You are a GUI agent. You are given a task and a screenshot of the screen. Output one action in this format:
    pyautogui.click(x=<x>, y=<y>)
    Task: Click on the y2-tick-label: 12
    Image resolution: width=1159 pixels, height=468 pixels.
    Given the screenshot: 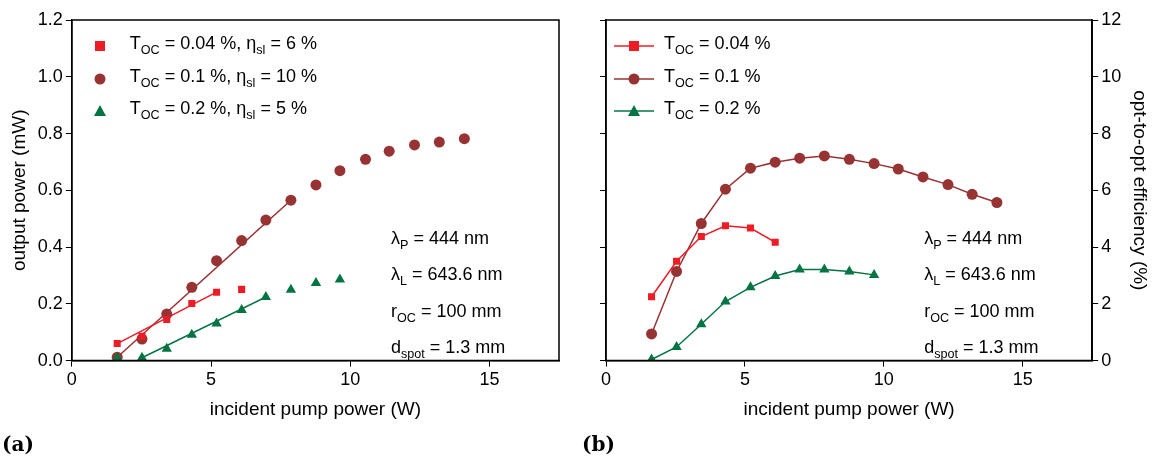 What is the action you would take?
    pyautogui.click(x=1111, y=18)
    